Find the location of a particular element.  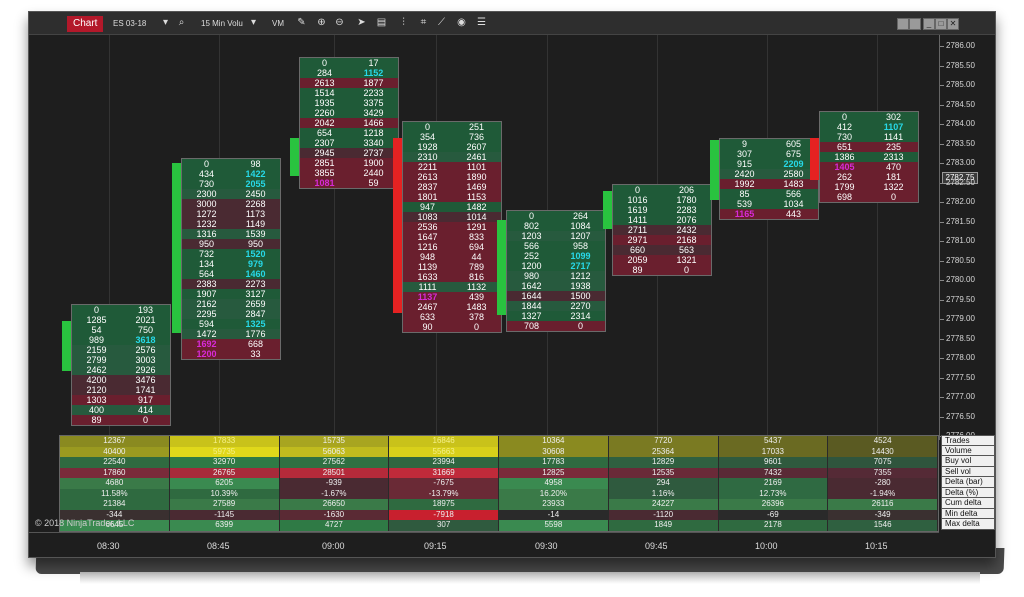

statistics-label: Delta (%) is located at coordinates (968, 492).